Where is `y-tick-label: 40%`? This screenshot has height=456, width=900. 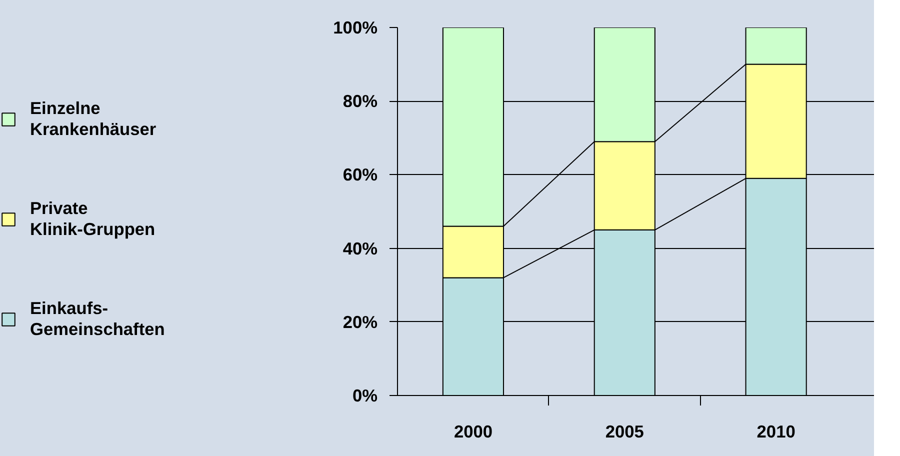 y-tick-label: 40% is located at coordinates (360, 248).